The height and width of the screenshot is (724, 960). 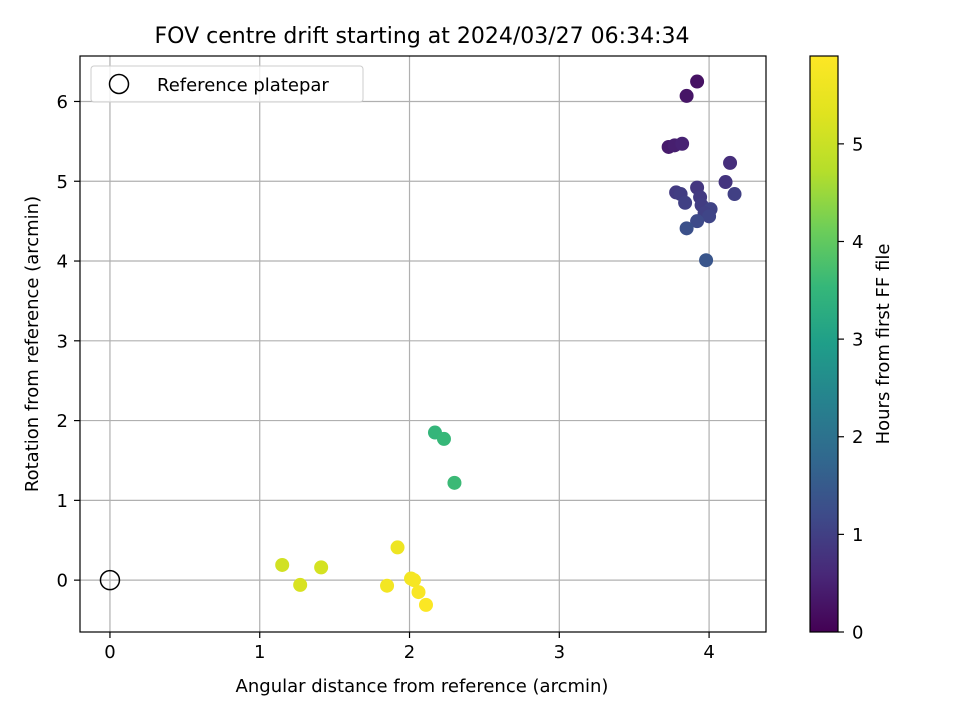 What do you see at coordinates (62, 581) in the screenshot?
I see `y-tick-label: 0` at bounding box center [62, 581].